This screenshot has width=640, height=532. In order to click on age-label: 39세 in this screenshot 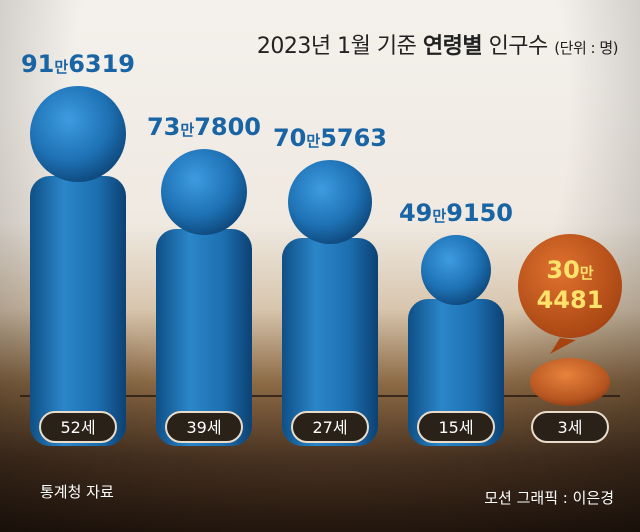, I will do `click(203, 427)`.